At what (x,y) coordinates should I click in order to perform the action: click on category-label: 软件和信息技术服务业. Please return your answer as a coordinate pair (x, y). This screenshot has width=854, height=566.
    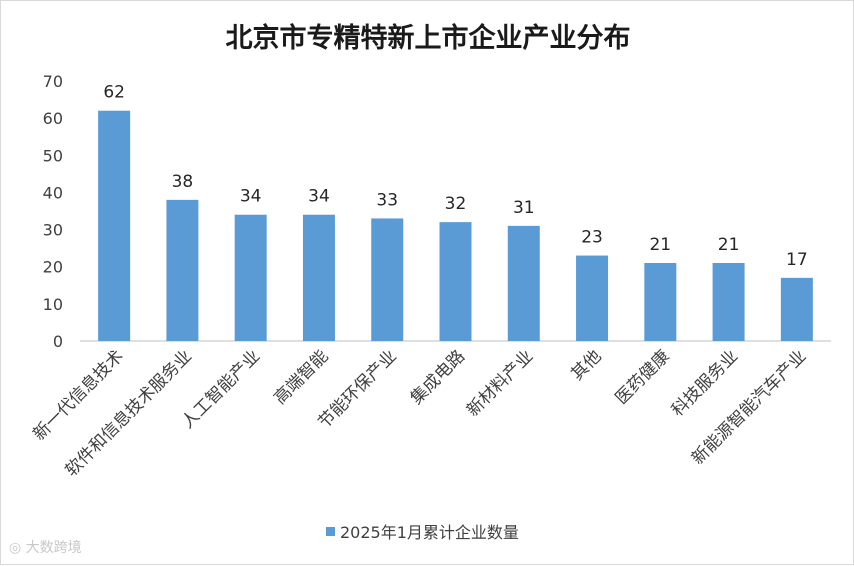
    Looking at the image, I should click on (129, 413).